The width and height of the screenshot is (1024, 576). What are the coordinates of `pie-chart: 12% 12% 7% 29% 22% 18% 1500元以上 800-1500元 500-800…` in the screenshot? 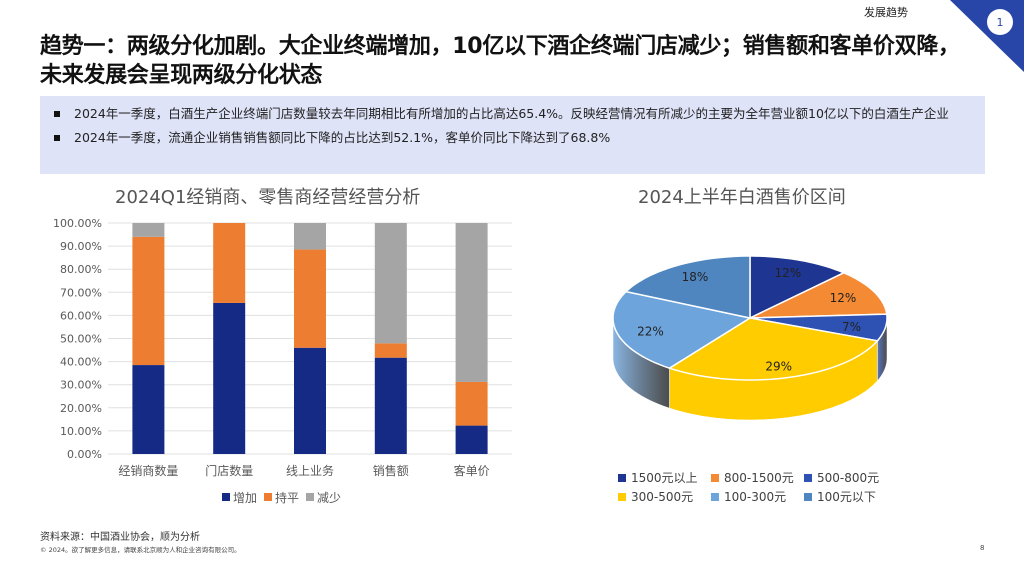 It's located at (750, 379).